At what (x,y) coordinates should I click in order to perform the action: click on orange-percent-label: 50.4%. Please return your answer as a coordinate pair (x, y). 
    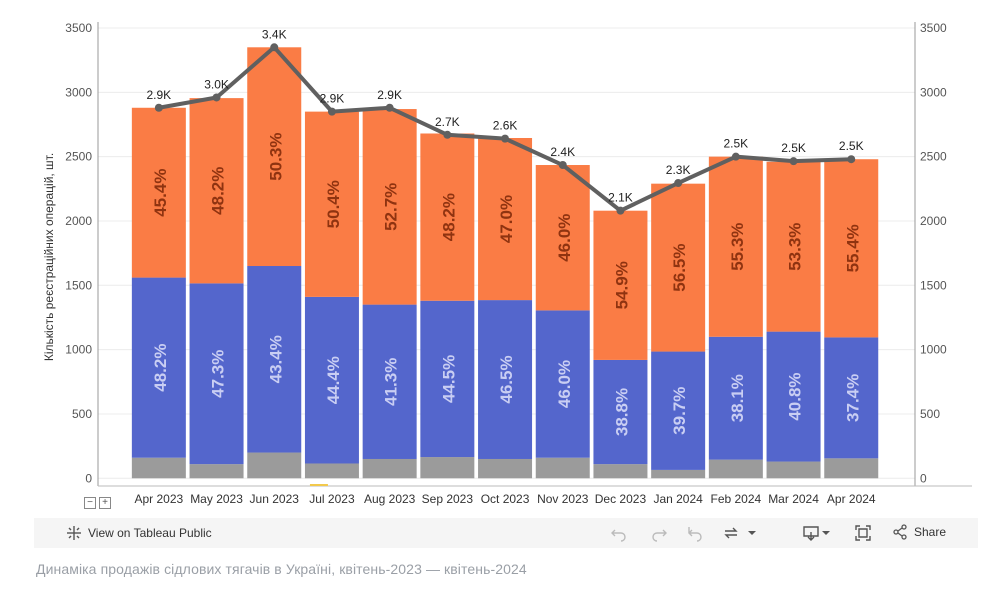
    Looking at the image, I should click on (333, 204).